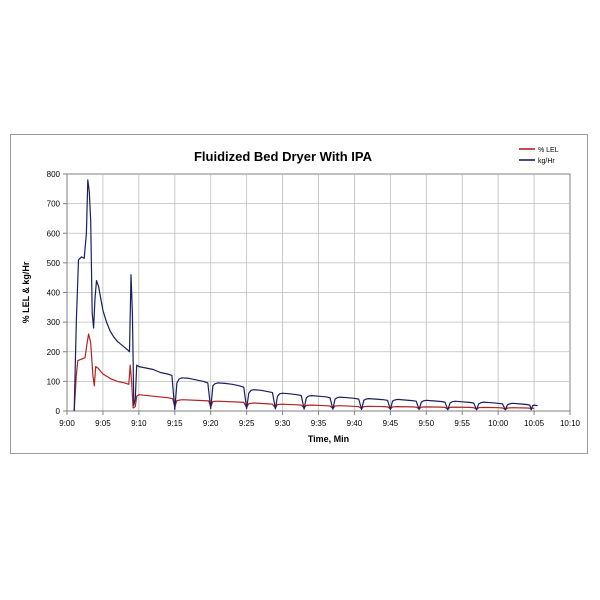 The width and height of the screenshot is (600, 600). Describe the element at coordinates (534, 423) in the screenshot. I see `x-tick-label: 10:05` at that location.